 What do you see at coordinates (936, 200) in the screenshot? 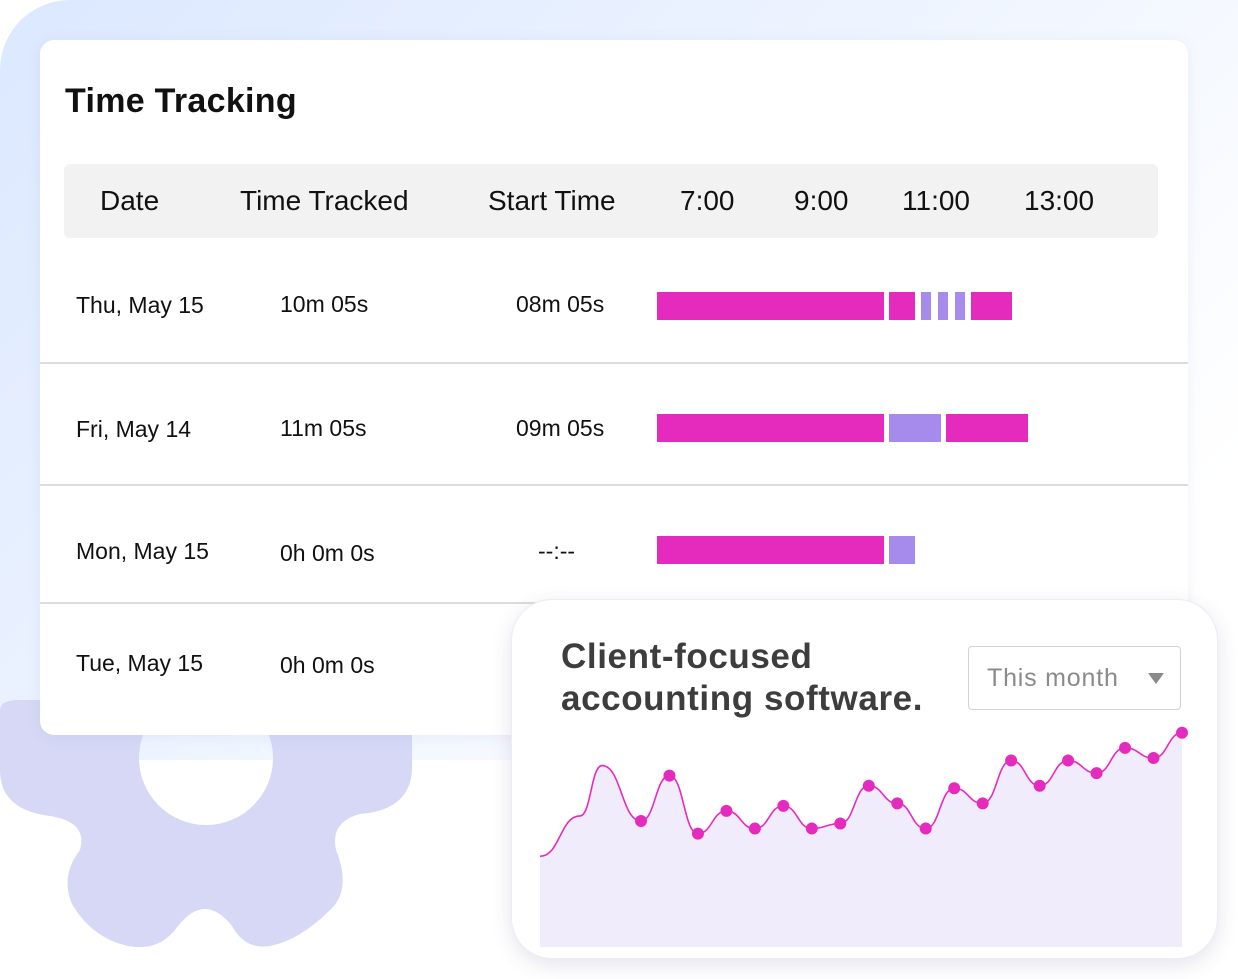
I see `hour-label: 11:00` at bounding box center [936, 200].